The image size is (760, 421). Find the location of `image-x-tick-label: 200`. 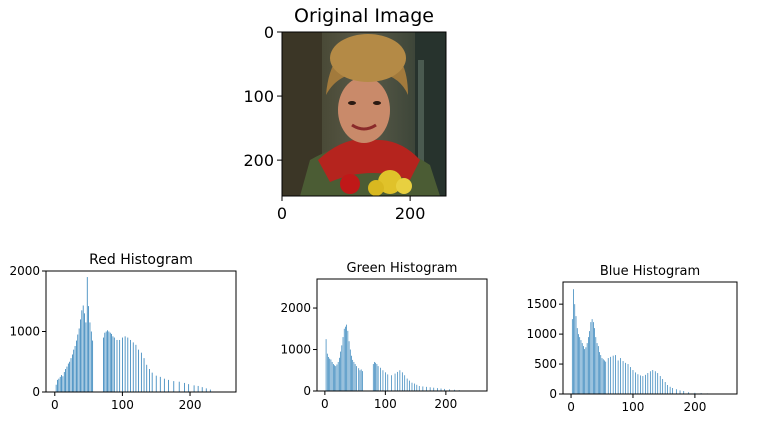

image-x-tick-label: 200 is located at coordinates (410, 213).